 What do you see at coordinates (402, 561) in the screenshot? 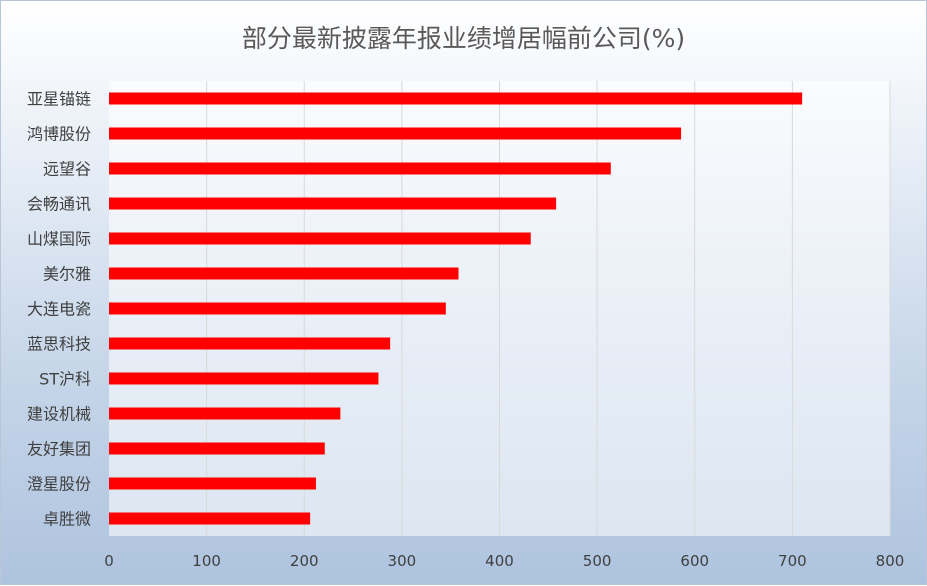
I see `x-tick-label: 300` at bounding box center [402, 561].